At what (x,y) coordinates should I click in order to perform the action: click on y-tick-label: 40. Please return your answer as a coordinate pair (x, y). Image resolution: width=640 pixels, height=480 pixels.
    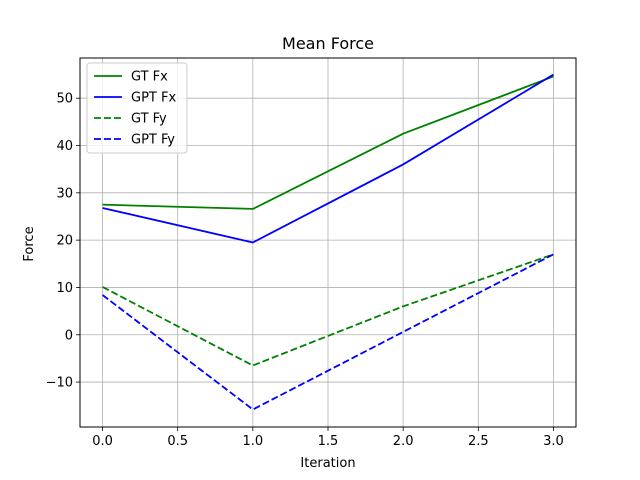
    Looking at the image, I should click on (64, 146).